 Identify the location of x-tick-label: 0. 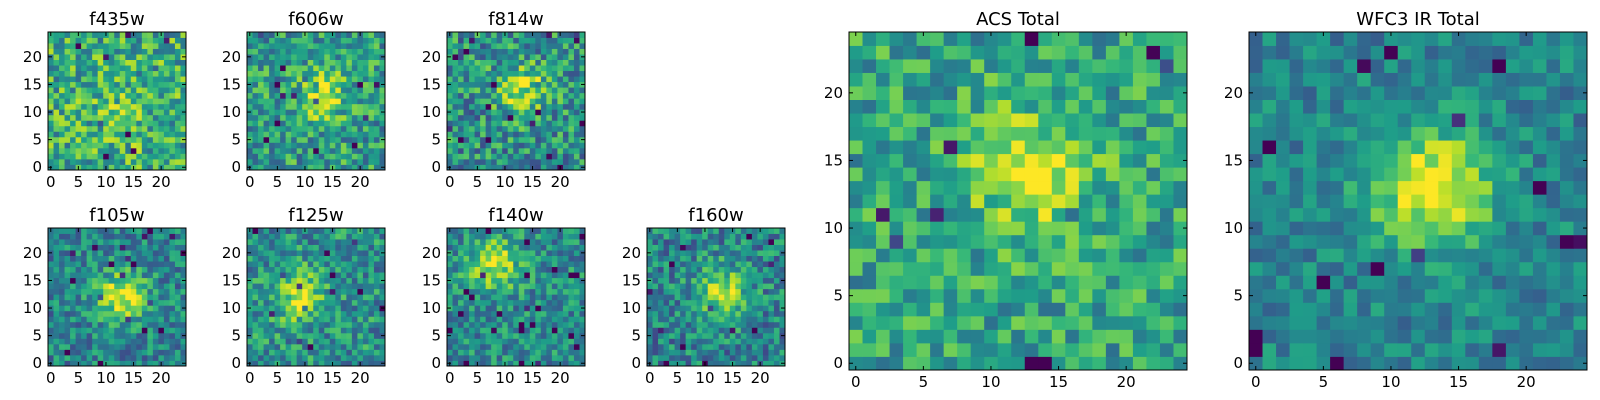
(450, 378).